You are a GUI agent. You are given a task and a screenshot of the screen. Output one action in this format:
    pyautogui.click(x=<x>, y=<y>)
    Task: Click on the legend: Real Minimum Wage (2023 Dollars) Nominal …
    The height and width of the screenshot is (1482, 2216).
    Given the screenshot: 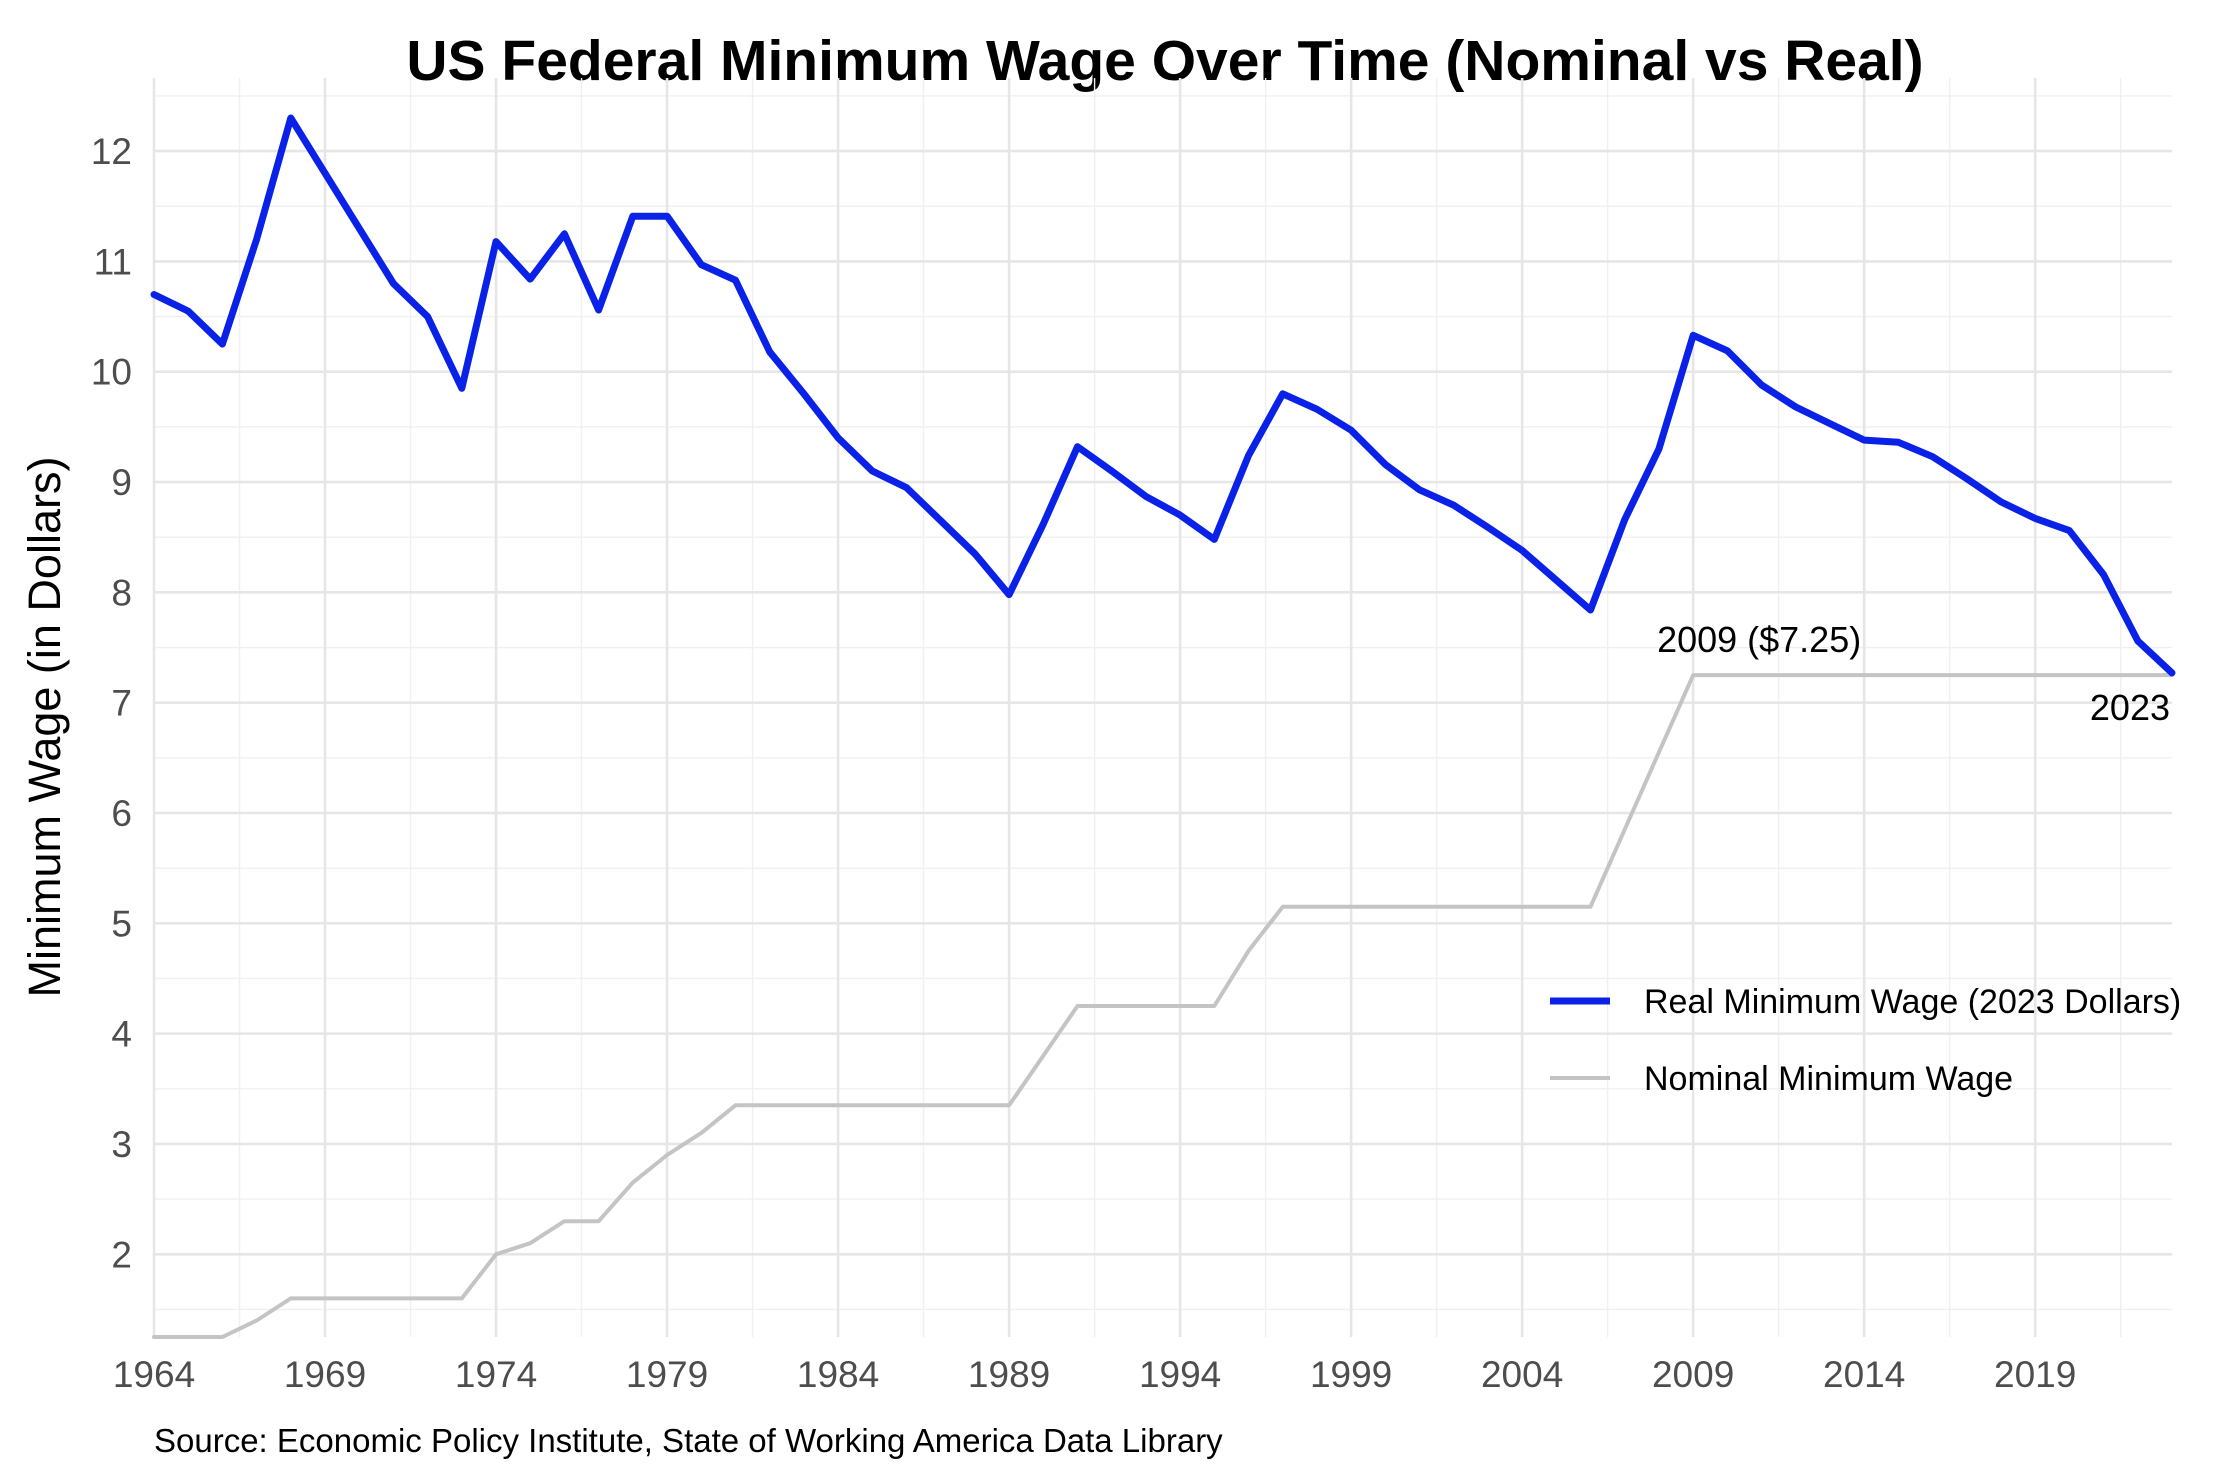 What is the action you would take?
    pyautogui.click(x=1865, y=1040)
    